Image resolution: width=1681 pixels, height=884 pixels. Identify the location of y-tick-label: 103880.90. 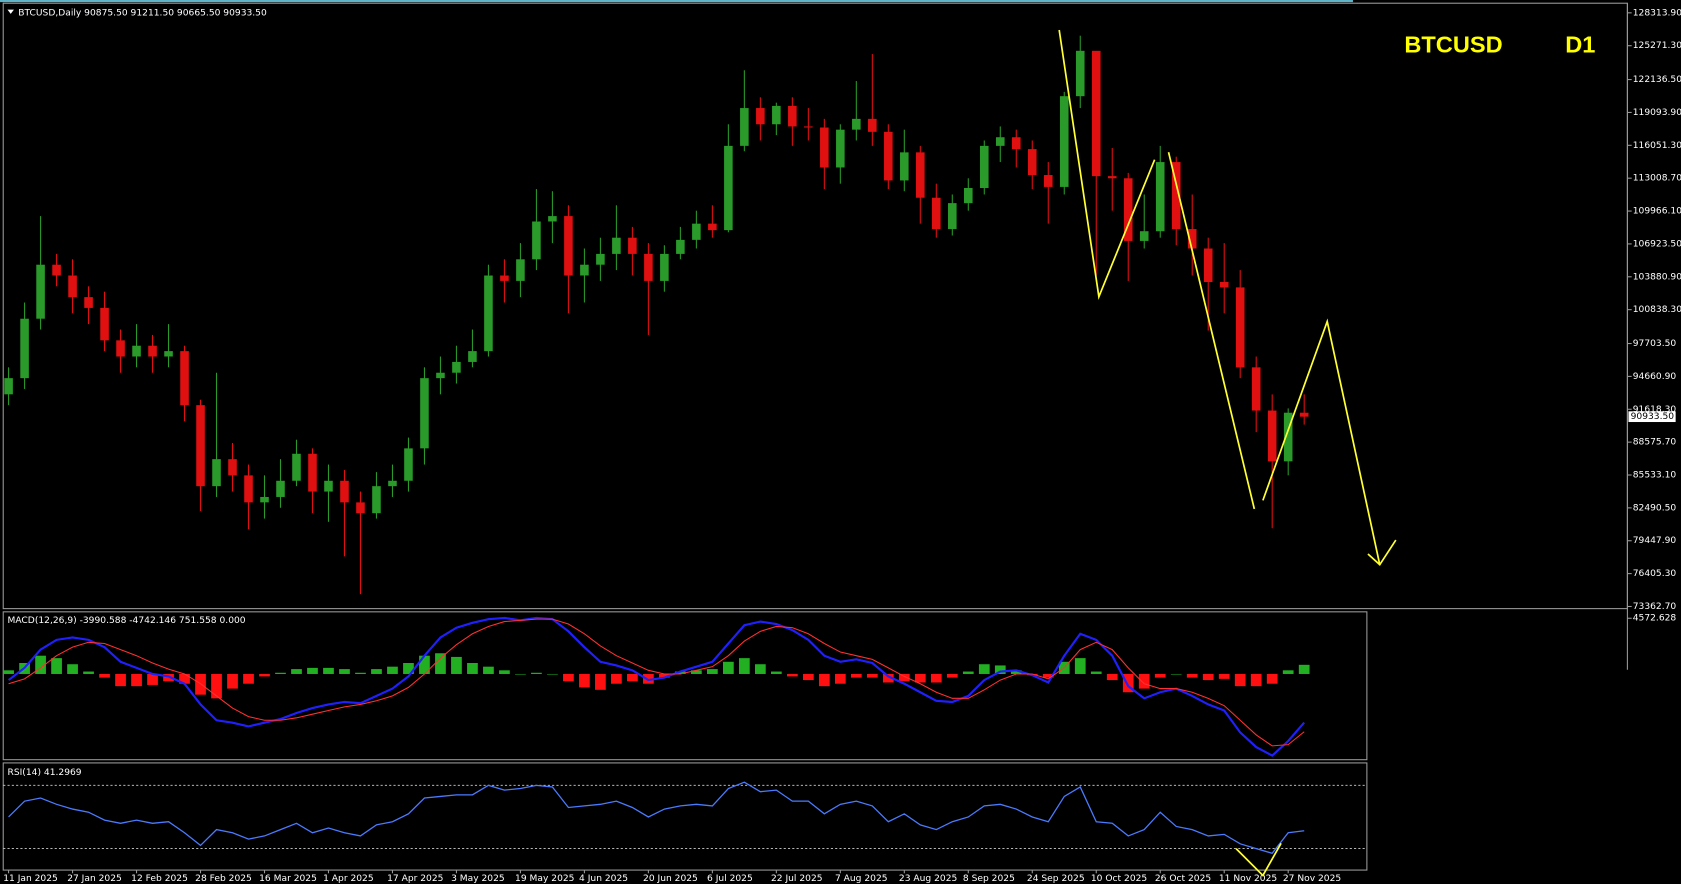
(1657, 277).